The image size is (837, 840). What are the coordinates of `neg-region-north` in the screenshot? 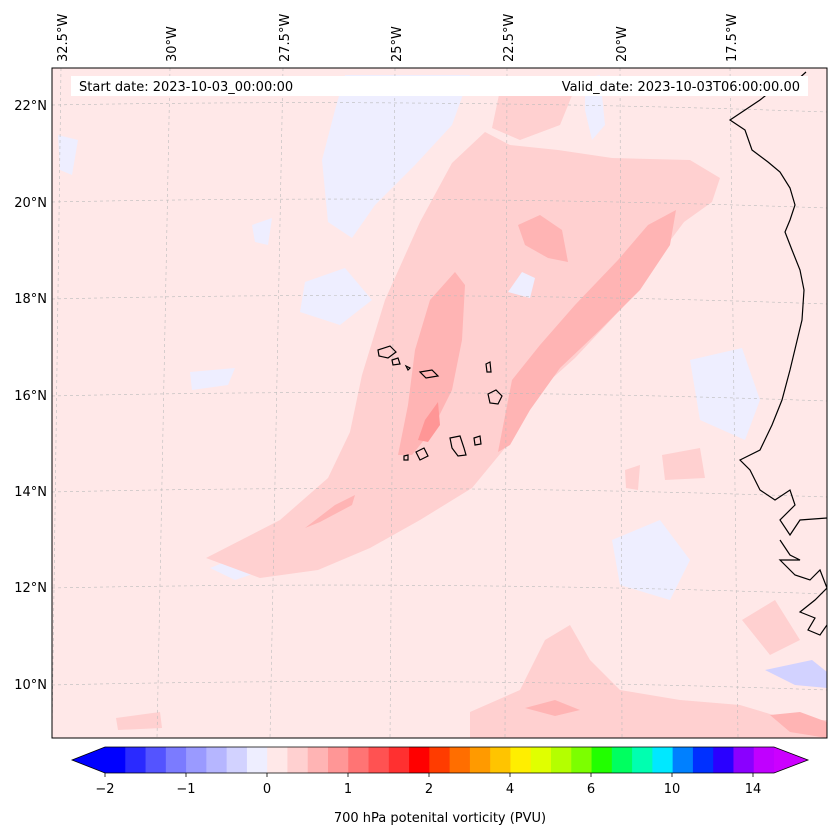 It's located at (396, 156).